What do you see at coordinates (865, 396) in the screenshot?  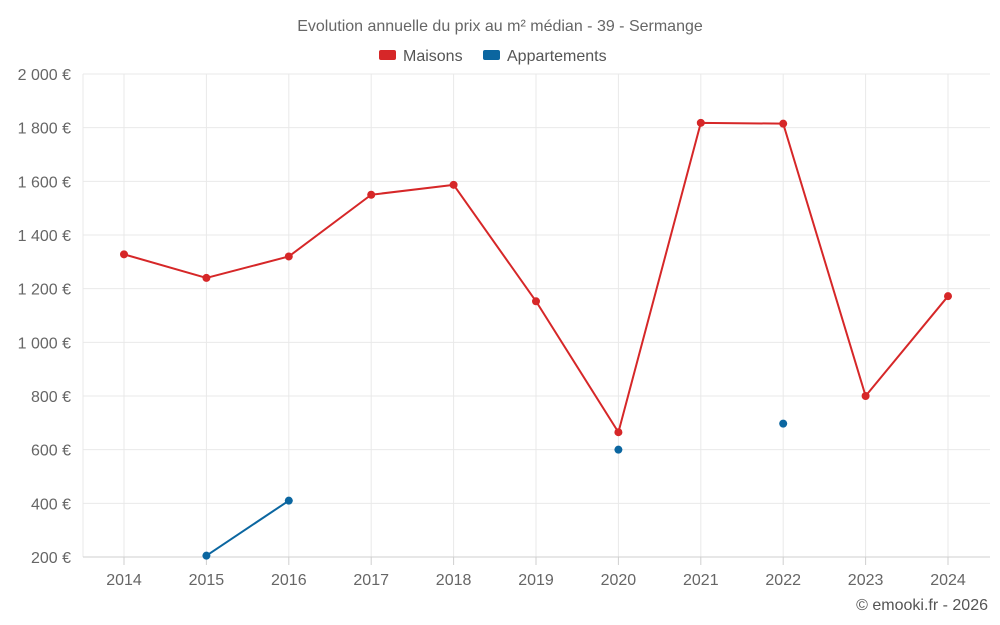 I see `data-point-maisons-2023` at bounding box center [865, 396].